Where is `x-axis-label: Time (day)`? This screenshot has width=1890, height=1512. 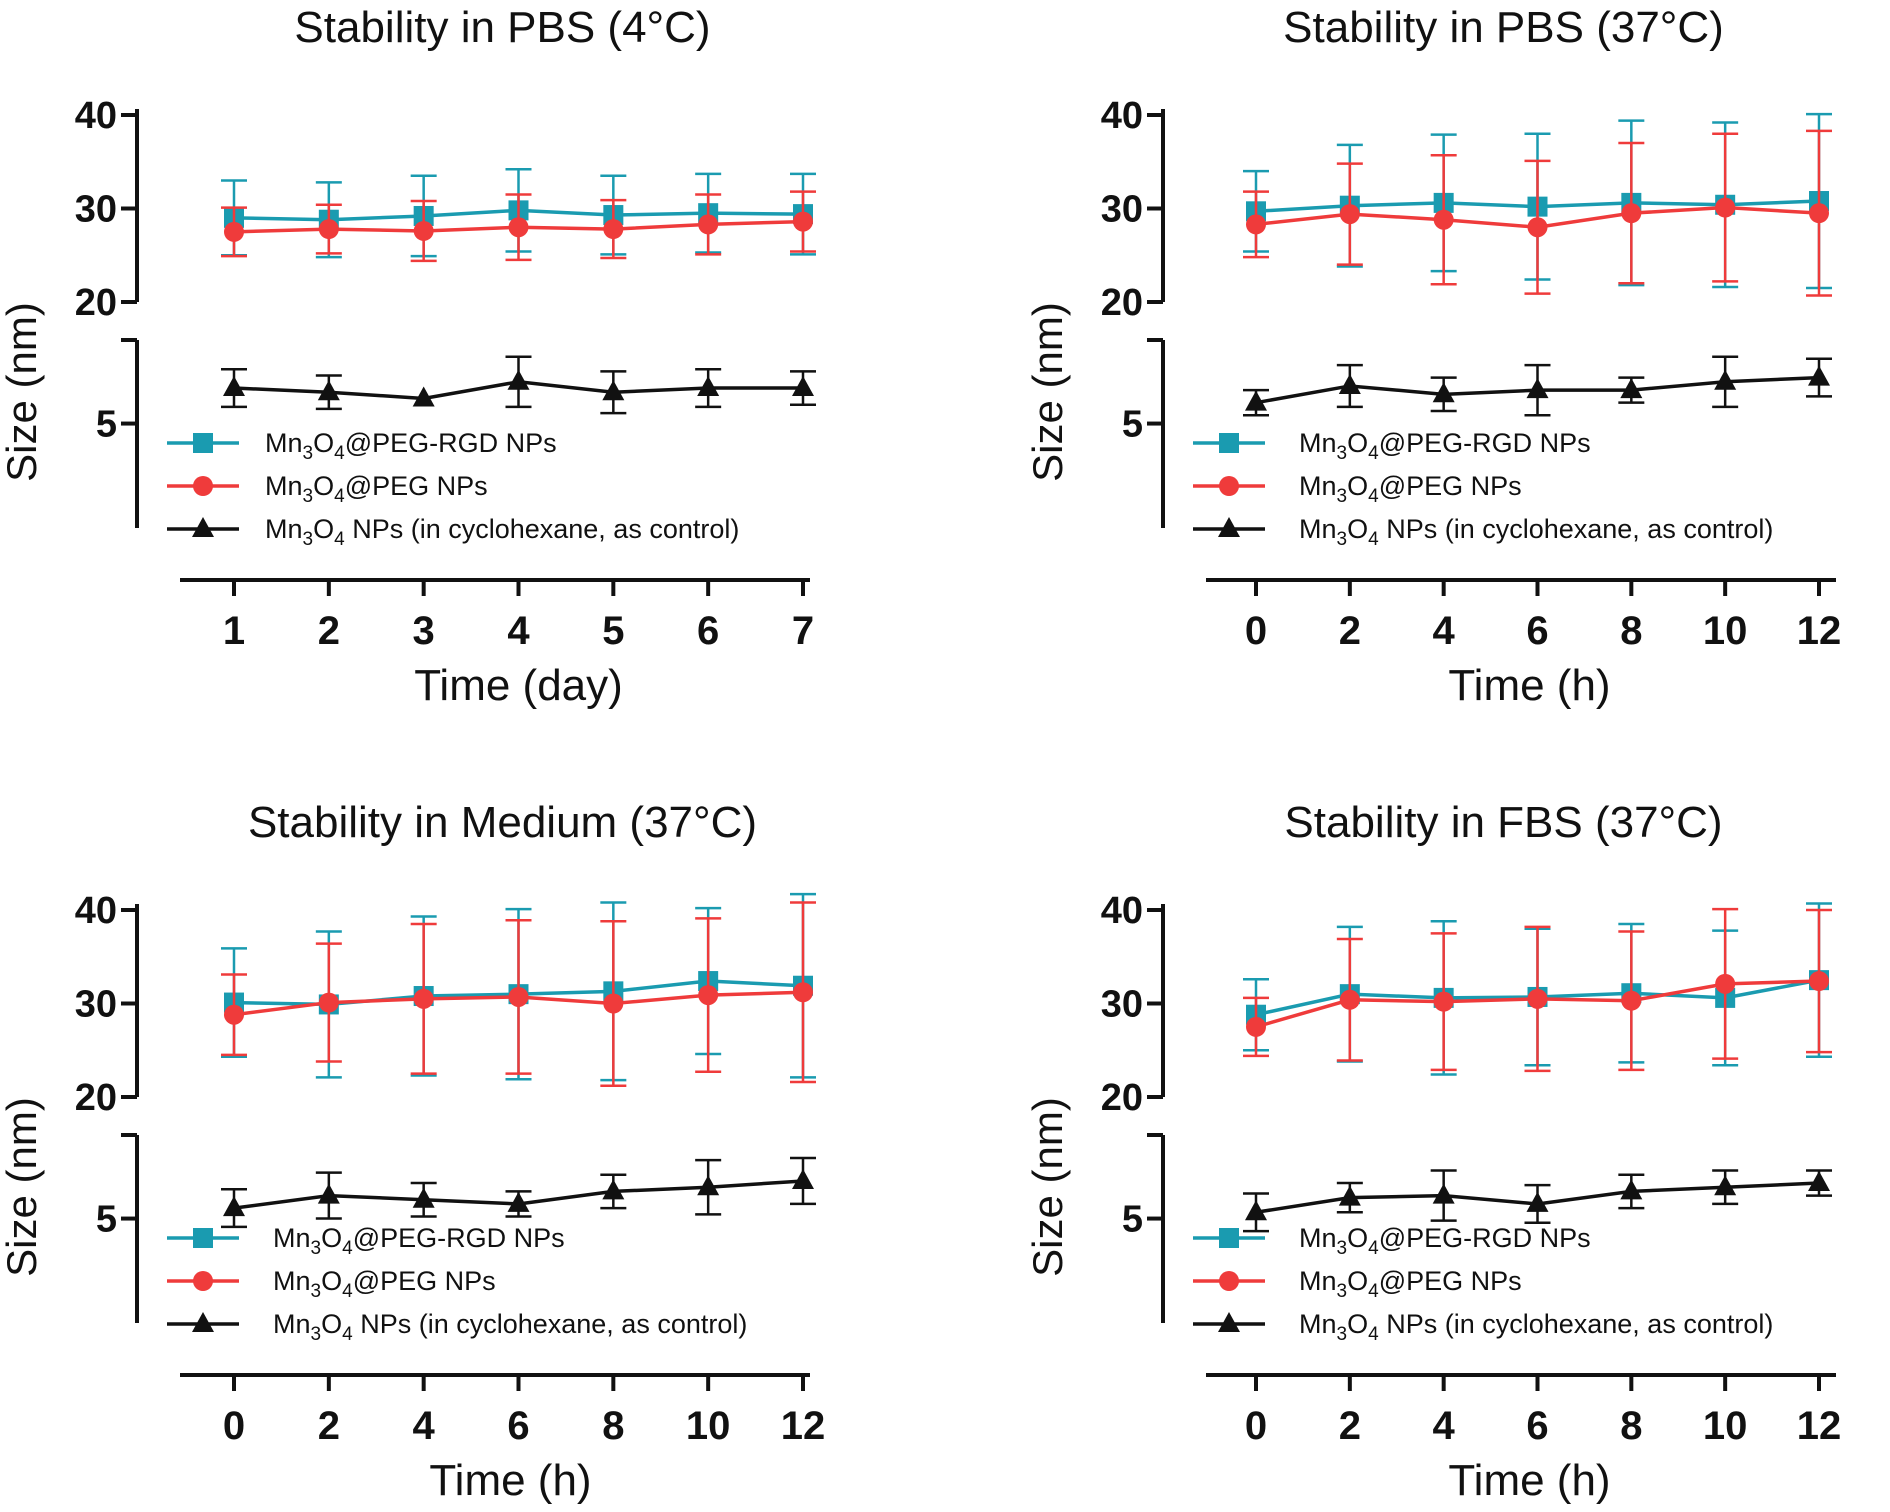
x-axis-label: Time (day) is located at coordinates (518, 685).